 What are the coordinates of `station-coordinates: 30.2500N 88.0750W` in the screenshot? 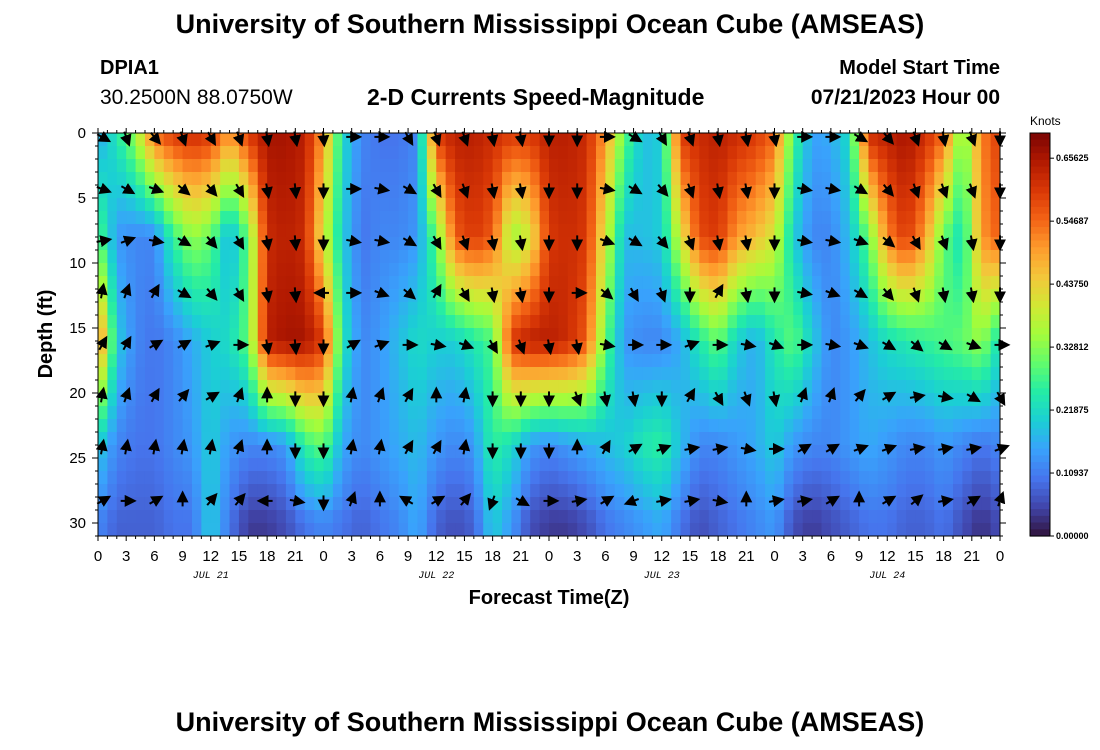 It's located at (196, 97).